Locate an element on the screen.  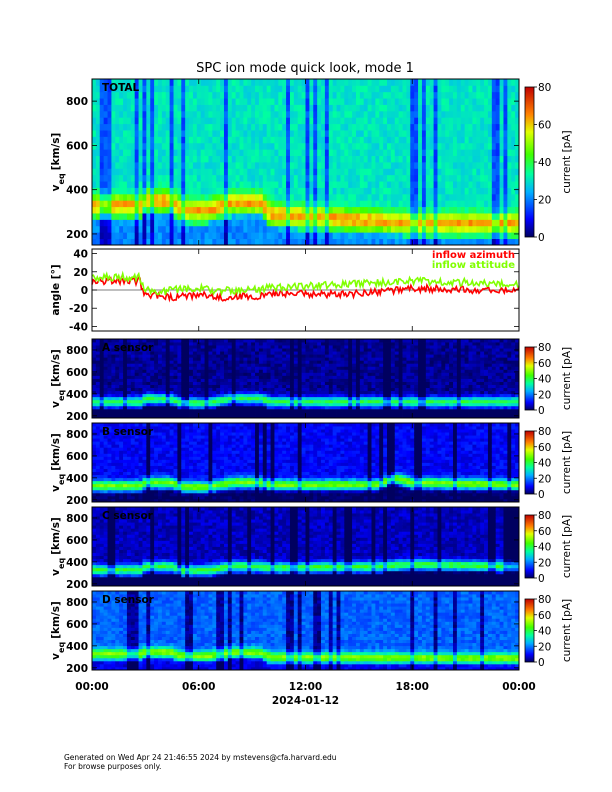
panel-label: C sensor is located at coordinates (128, 516).